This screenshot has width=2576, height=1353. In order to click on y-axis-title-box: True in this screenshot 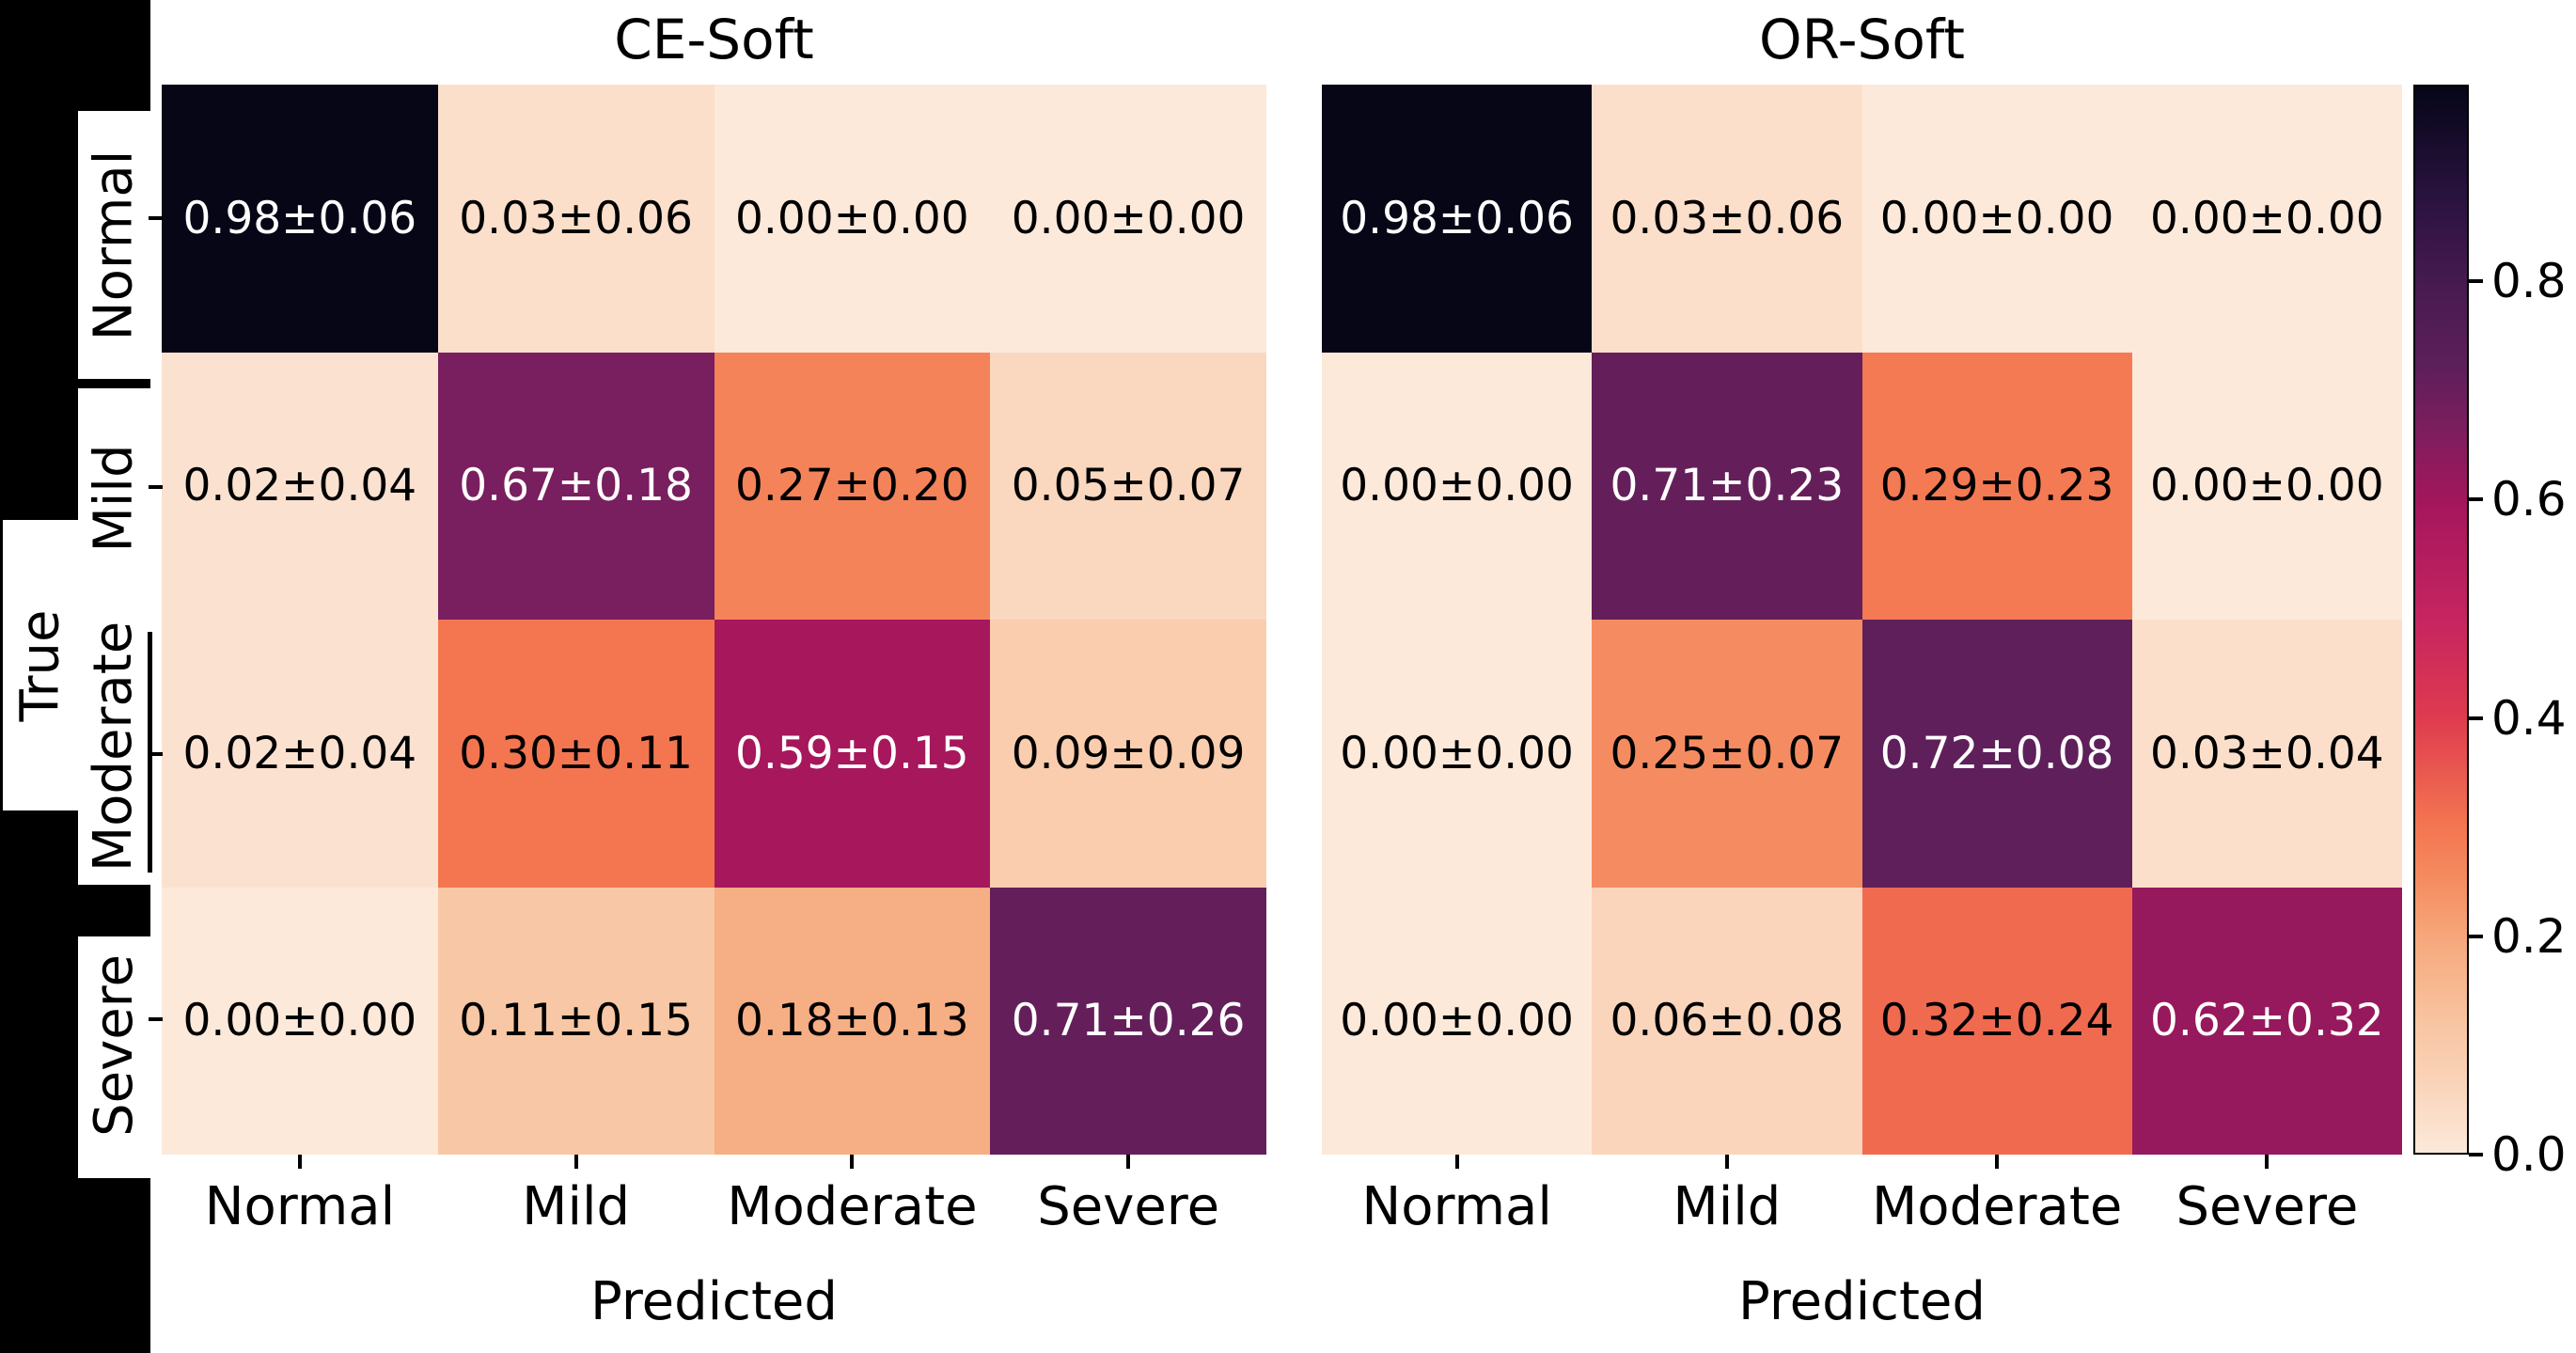, I will do `click(40, 665)`.